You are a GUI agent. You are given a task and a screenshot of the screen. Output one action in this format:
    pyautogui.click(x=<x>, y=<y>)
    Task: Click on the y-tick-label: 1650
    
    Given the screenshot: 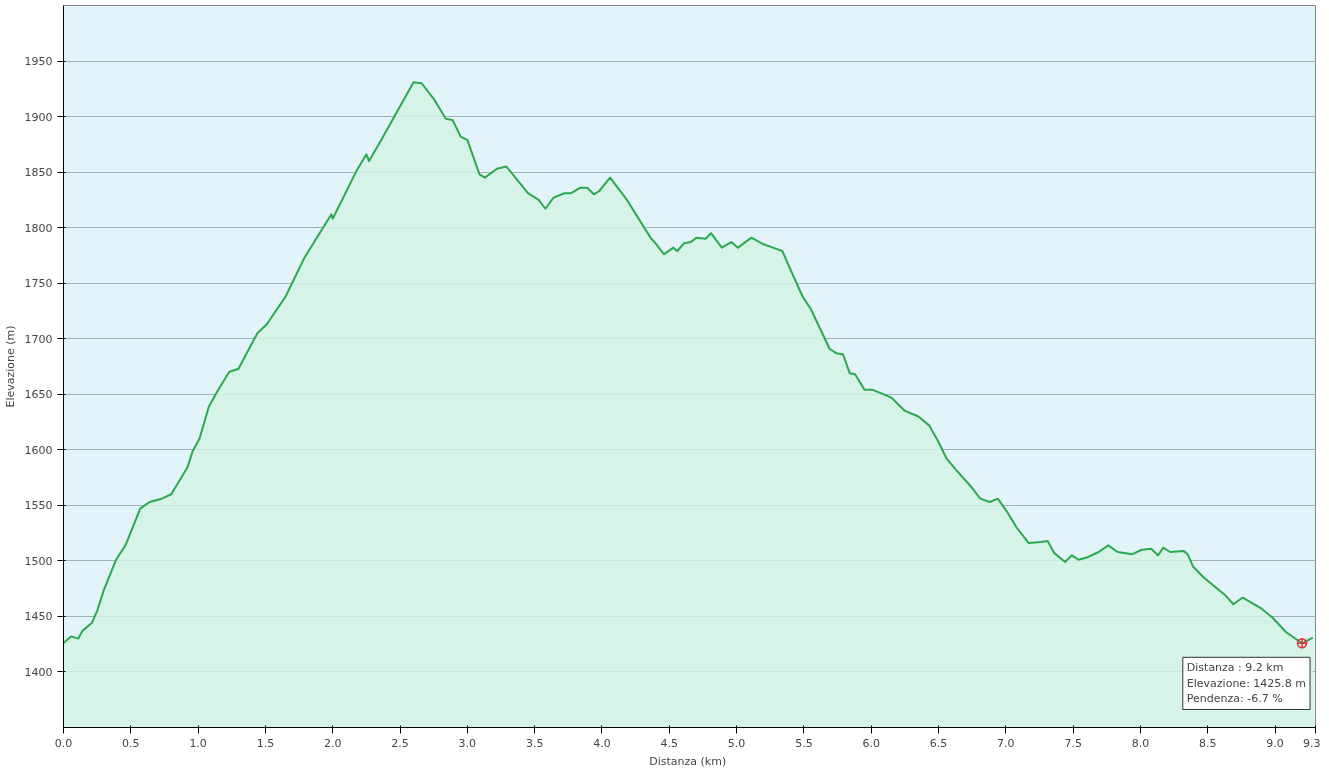 What is the action you would take?
    pyautogui.click(x=38, y=395)
    